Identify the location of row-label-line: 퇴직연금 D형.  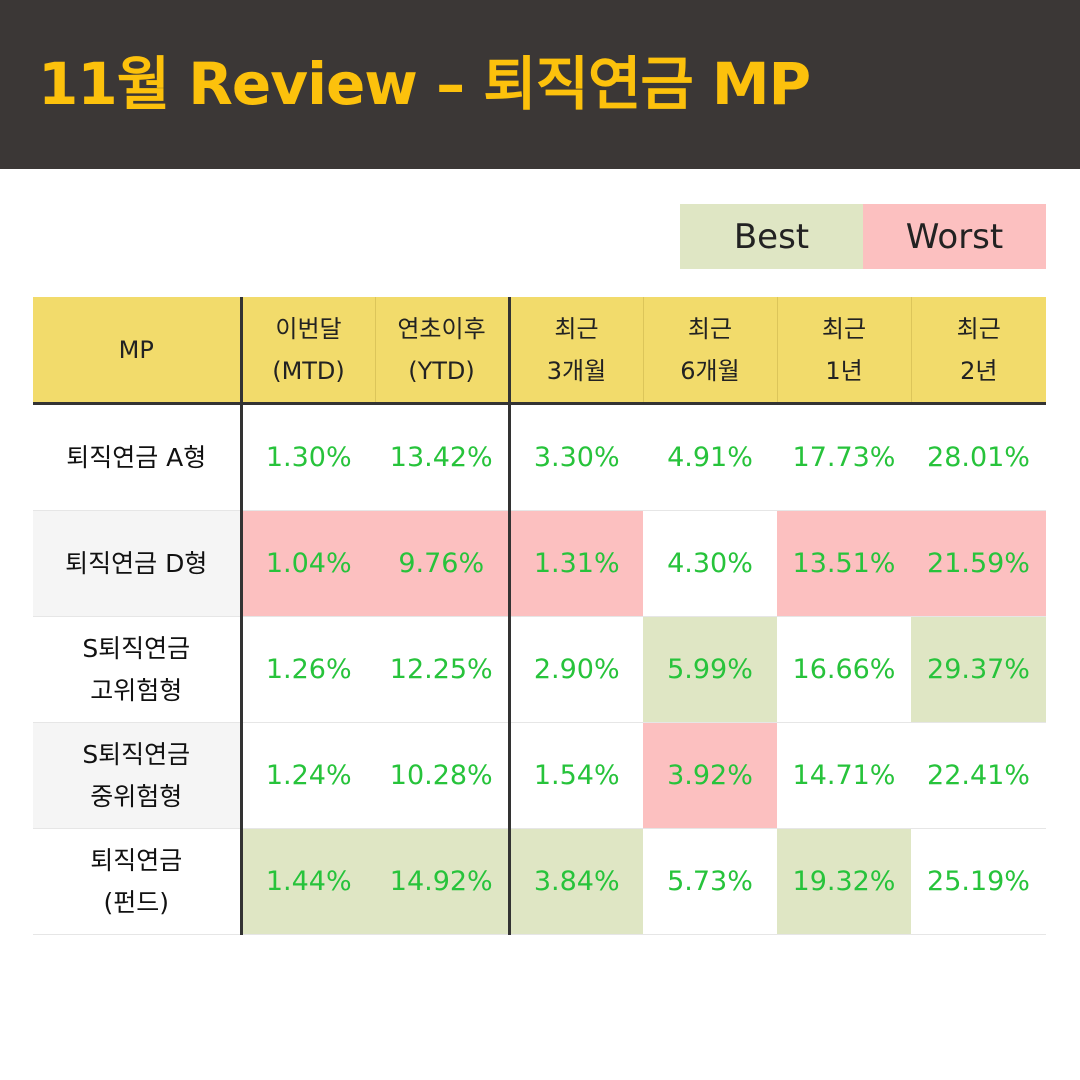
(136, 563).